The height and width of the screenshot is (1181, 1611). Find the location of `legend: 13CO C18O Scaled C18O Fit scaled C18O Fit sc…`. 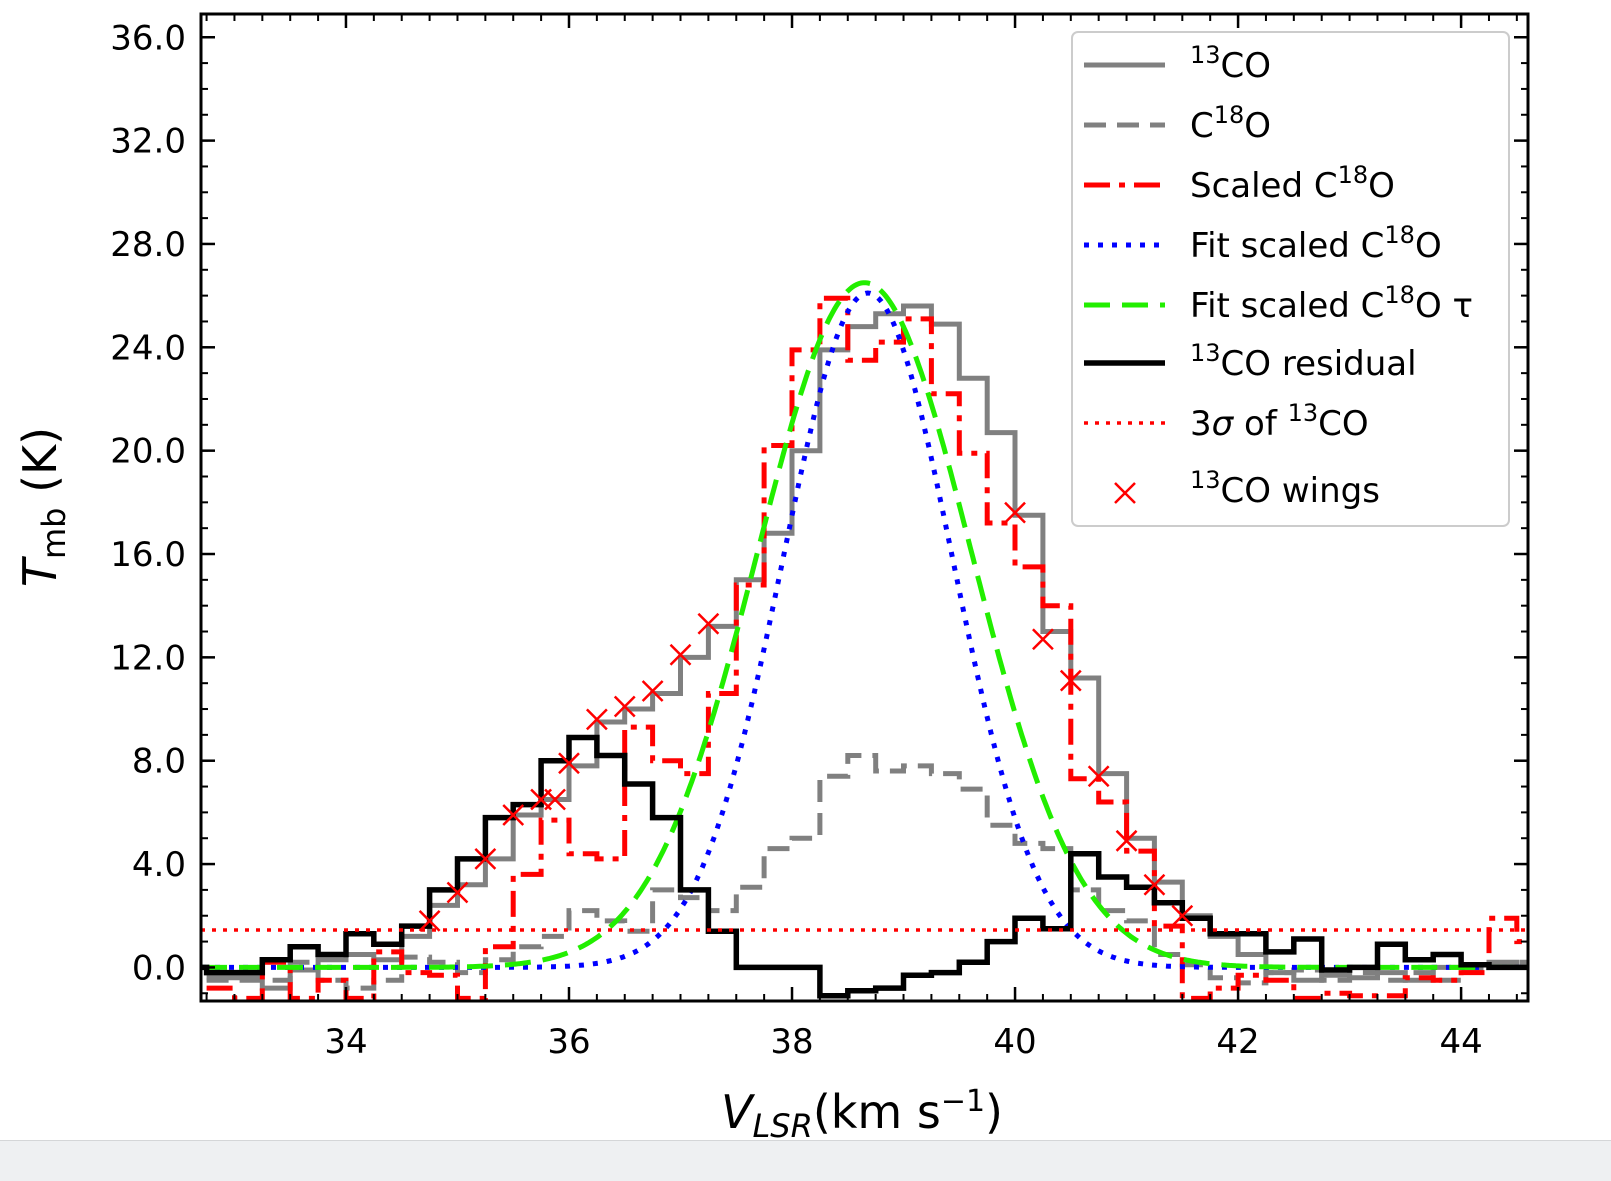

legend: 13CO C18O Scaled C18O Fit scaled C18O Fit sc… is located at coordinates (1290, 279).